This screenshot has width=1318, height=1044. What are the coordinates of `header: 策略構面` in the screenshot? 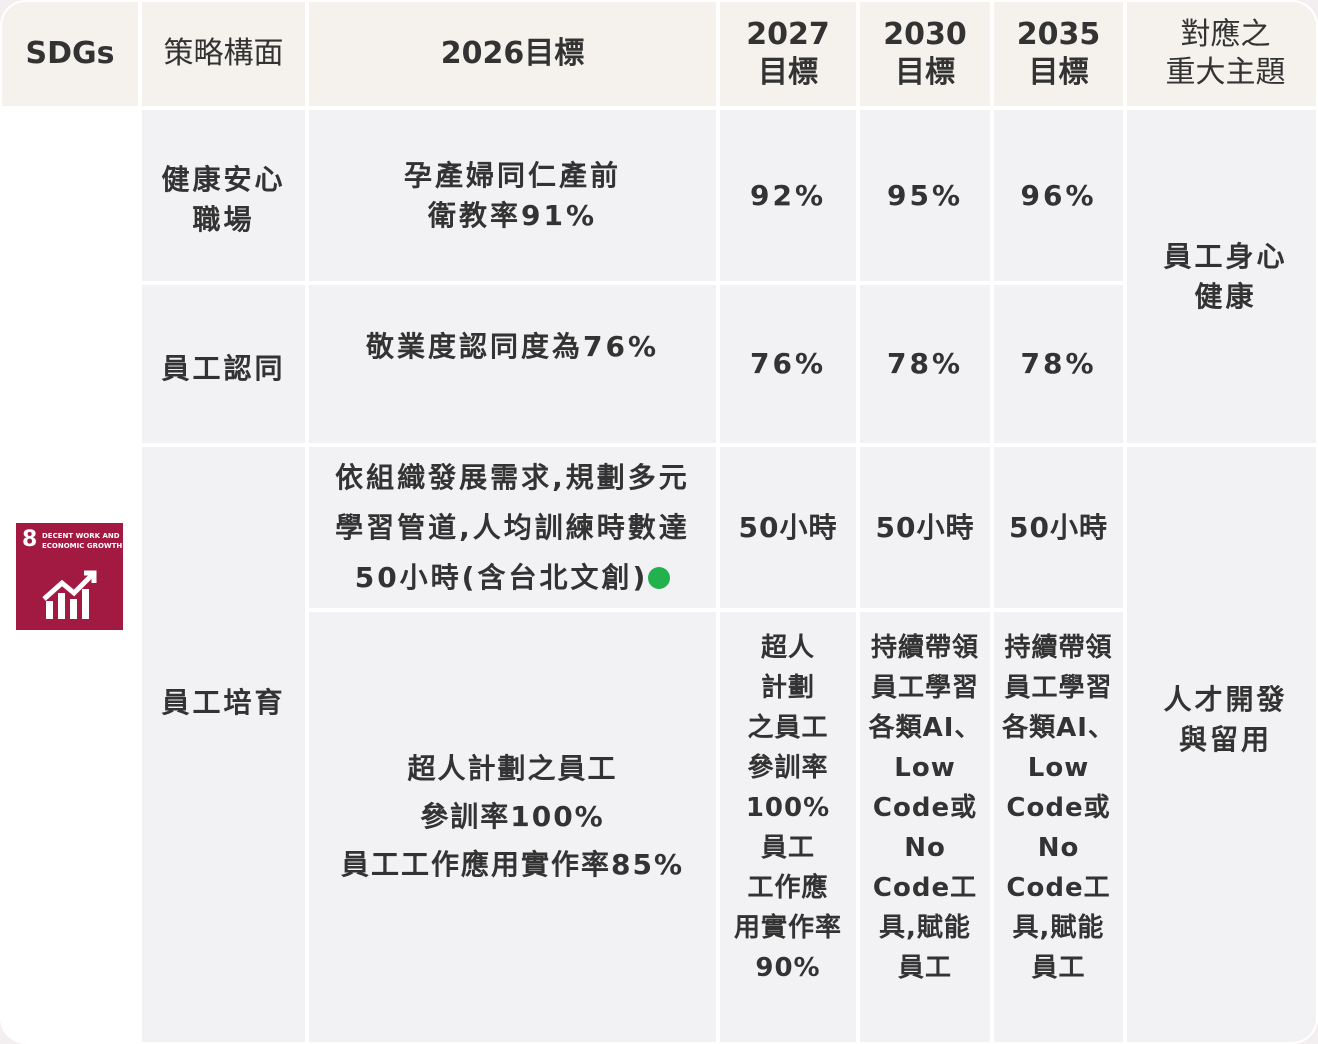 It's located at (223, 54).